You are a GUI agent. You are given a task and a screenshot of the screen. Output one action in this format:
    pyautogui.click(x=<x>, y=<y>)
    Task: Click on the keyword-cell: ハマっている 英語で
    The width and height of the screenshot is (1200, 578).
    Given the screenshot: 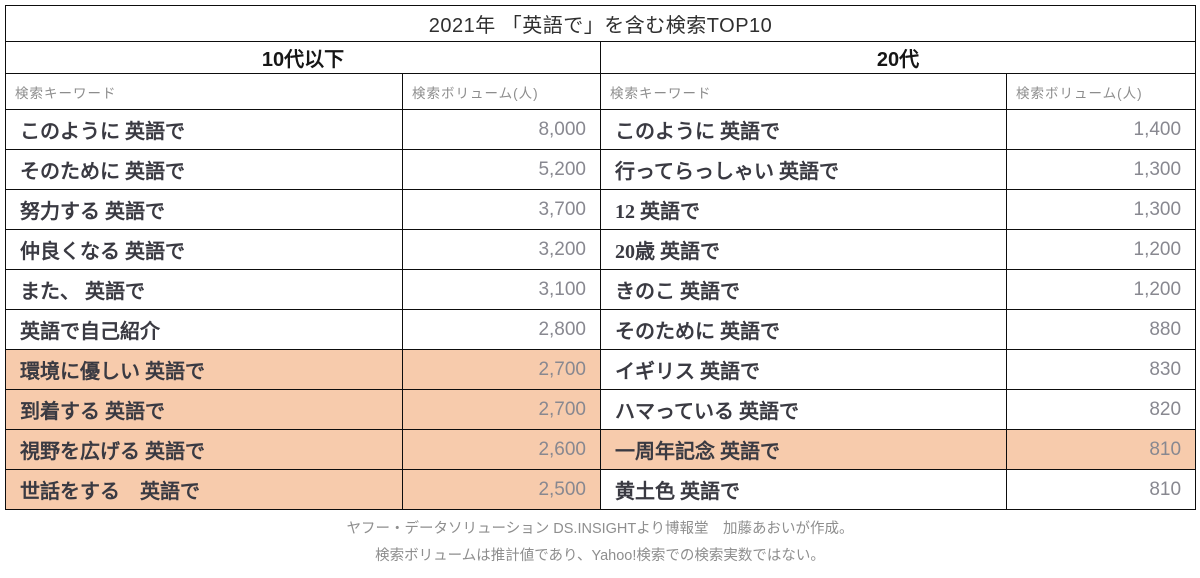 What is the action you would take?
    pyautogui.click(x=803, y=409)
    